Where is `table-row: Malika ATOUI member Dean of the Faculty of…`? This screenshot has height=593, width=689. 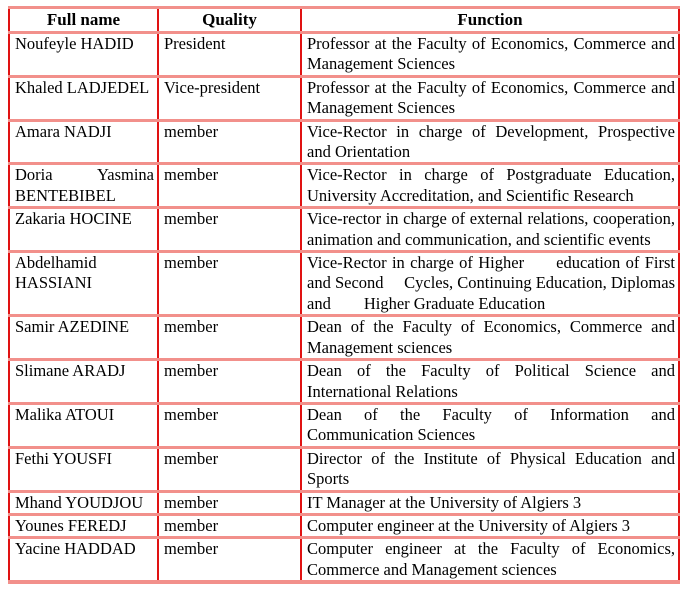 table-row: Malika ATOUI member Dean of the Faculty of… is located at coordinates (344, 425).